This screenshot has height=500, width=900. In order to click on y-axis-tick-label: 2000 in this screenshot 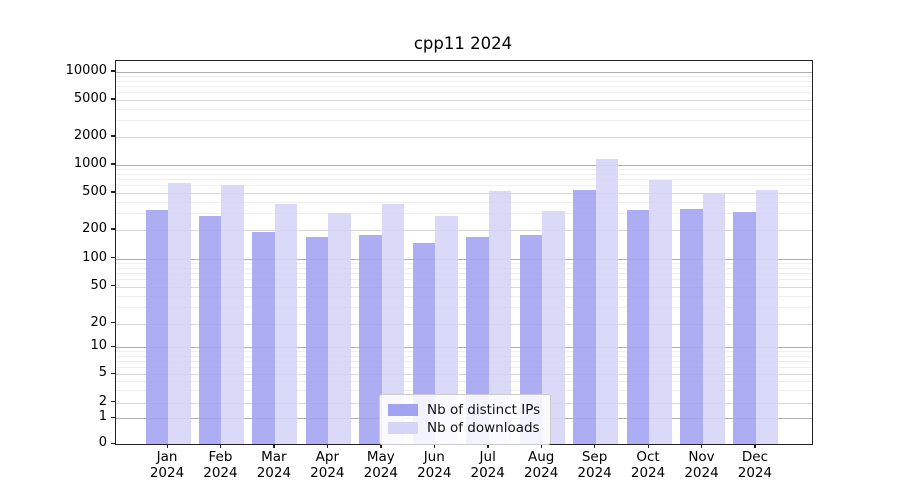, I will do `click(90, 135)`.